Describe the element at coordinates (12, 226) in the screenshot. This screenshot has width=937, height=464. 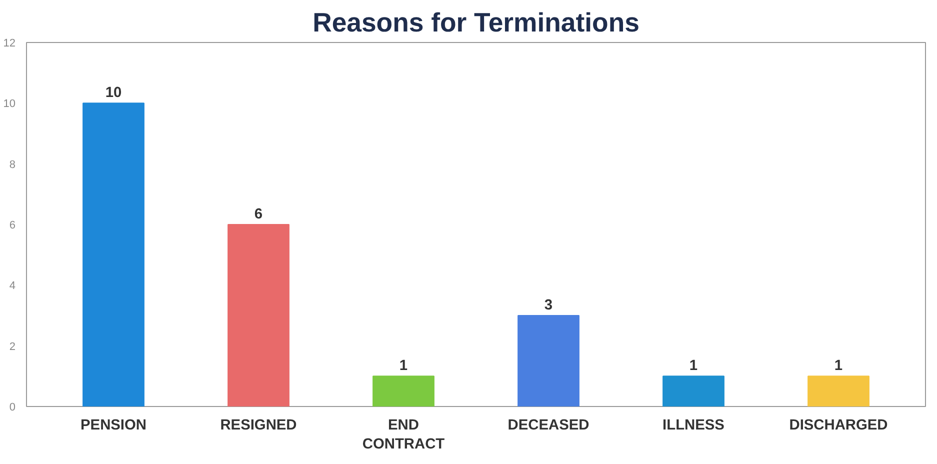
I see `y-tick-label: 6` at that location.